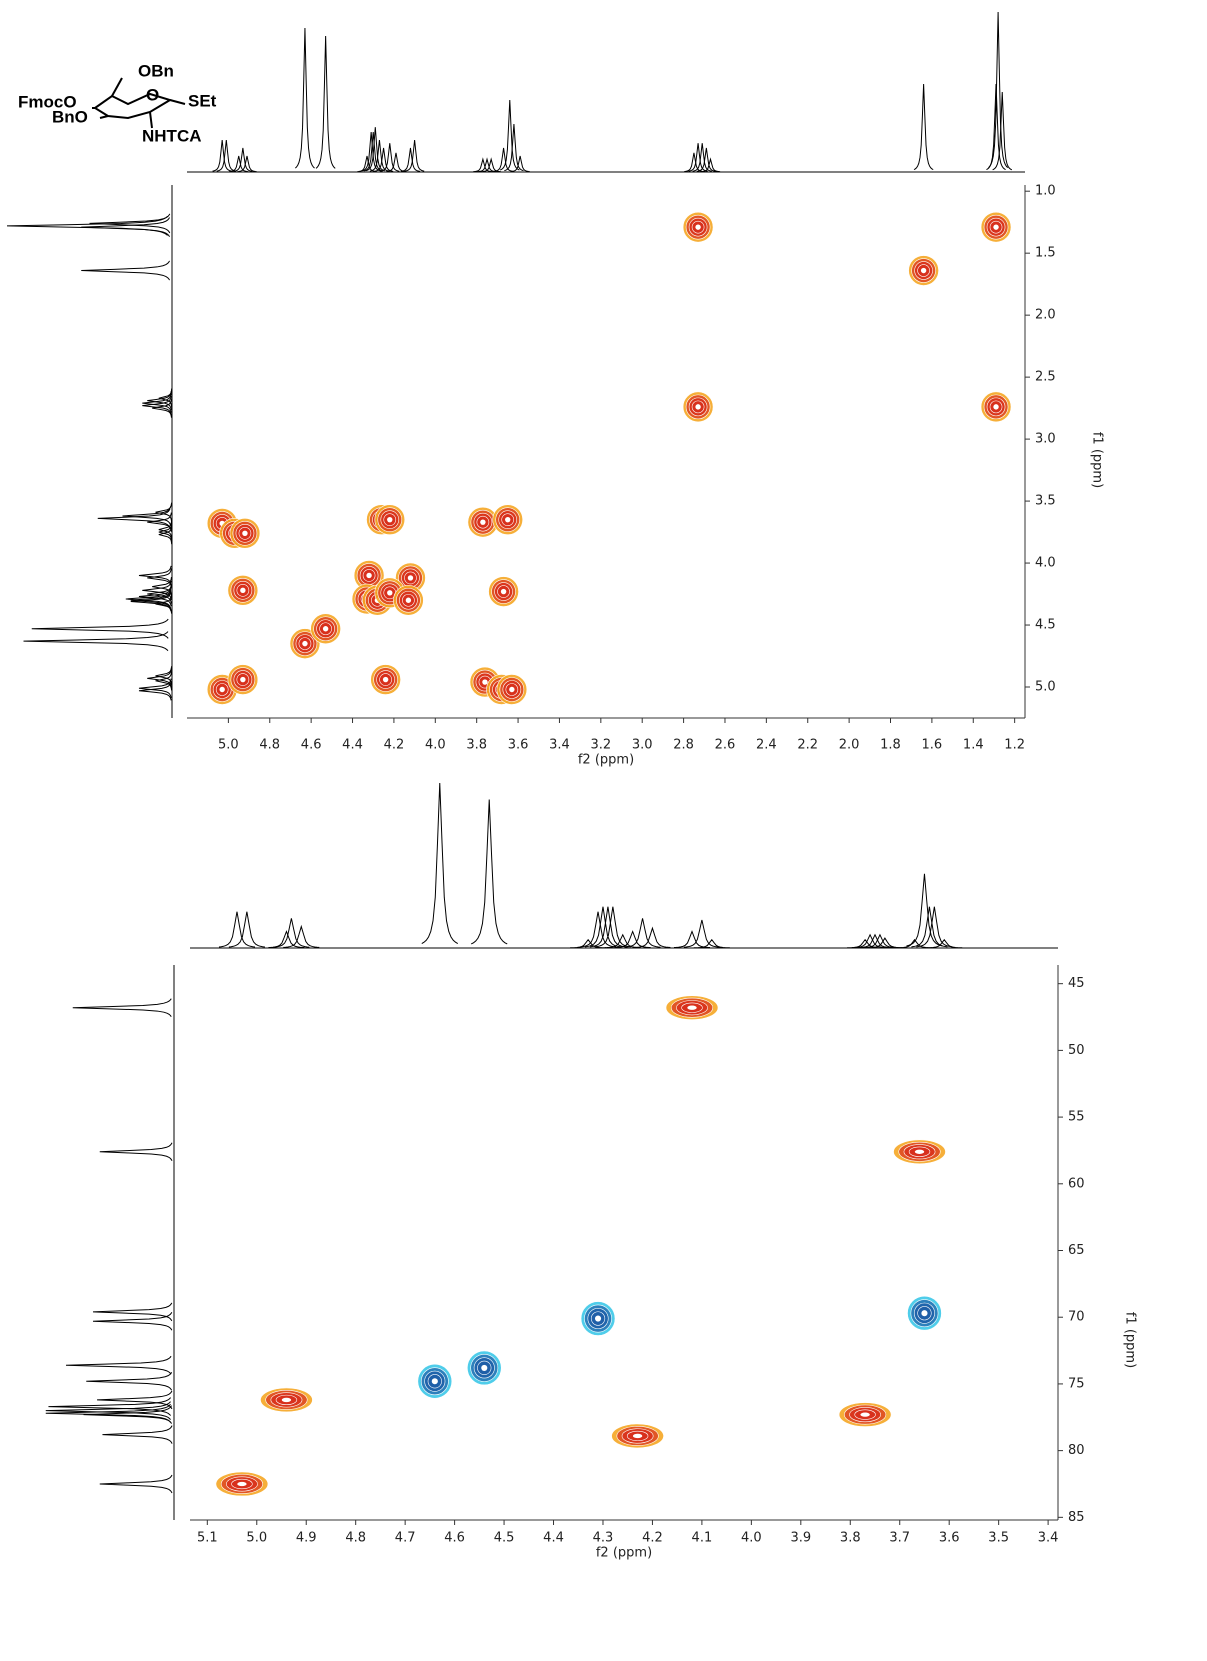 The width and height of the screenshot is (1207, 1661). I want to click on x-tick-label: 4.4, so click(352, 745).